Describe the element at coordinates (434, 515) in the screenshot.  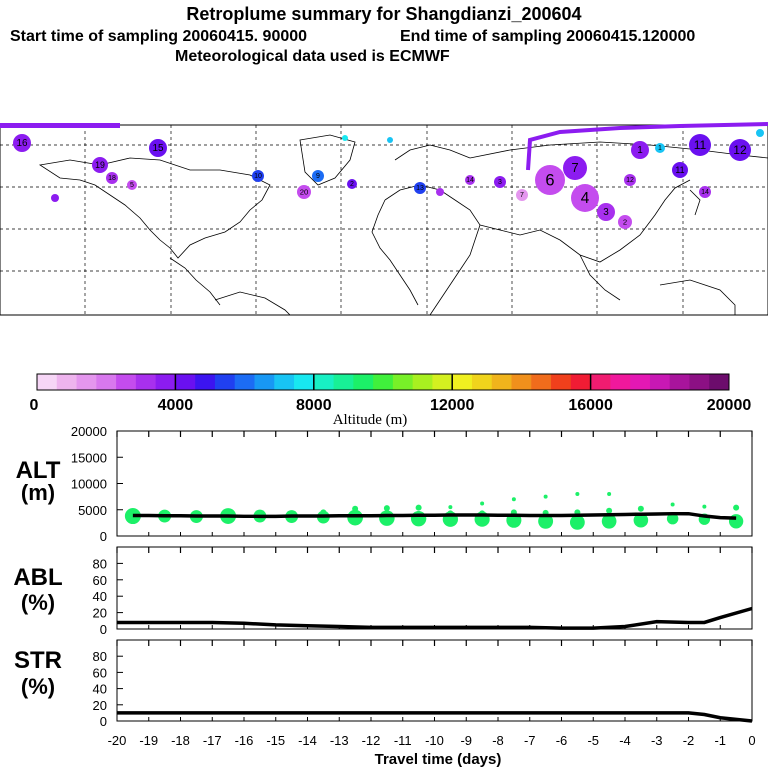
I see `mean-altitude-line` at that location.